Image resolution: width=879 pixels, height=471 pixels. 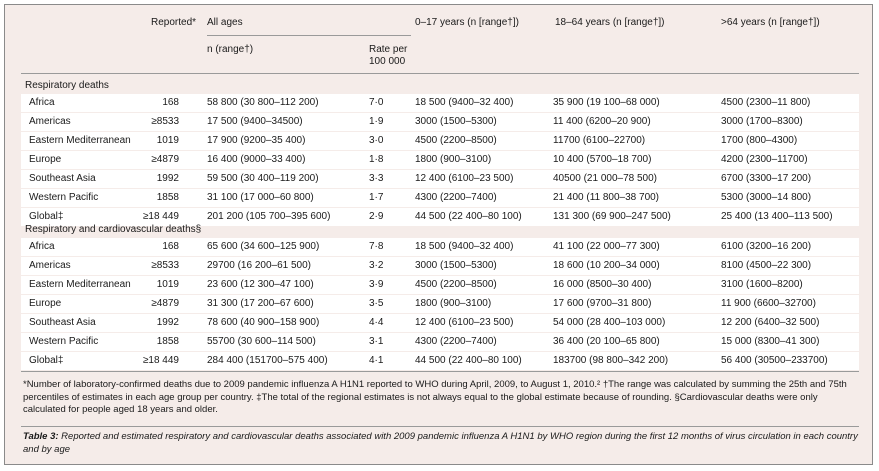 What do you see at coordinates (612, 216) in the screenshot?
I see `age-18-64-value: 131 300 (69 900–247 500)` at bounding box center [612, 216].